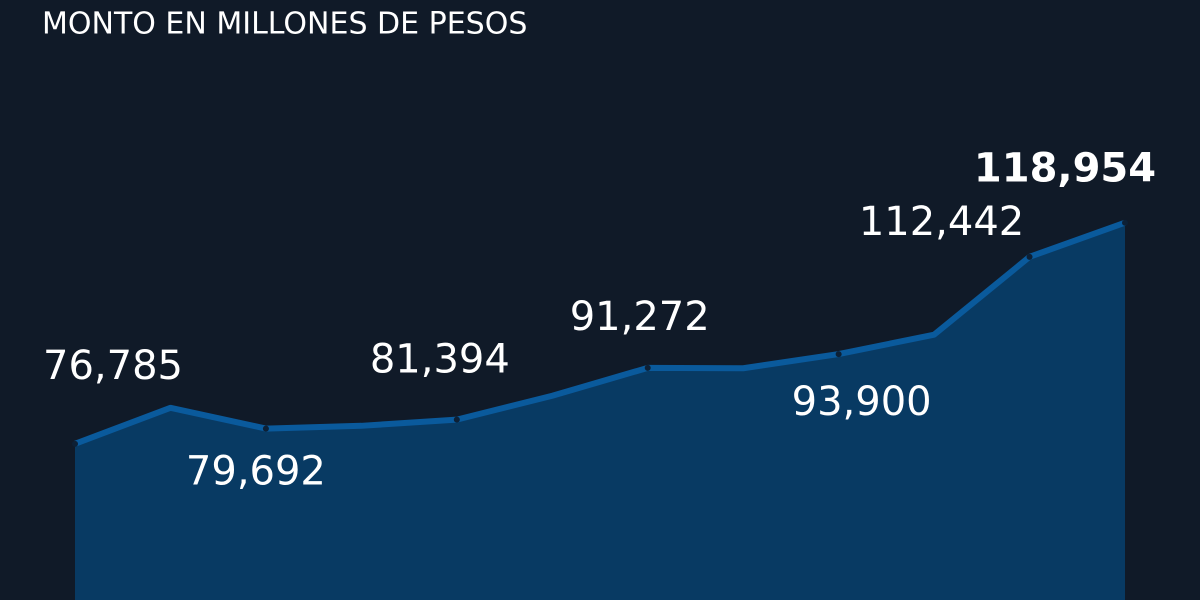 The image size is (1200, 600). Describe the element at coordinates (941, 222) in the screenshot. I see `data-label: 112,442` at that location.